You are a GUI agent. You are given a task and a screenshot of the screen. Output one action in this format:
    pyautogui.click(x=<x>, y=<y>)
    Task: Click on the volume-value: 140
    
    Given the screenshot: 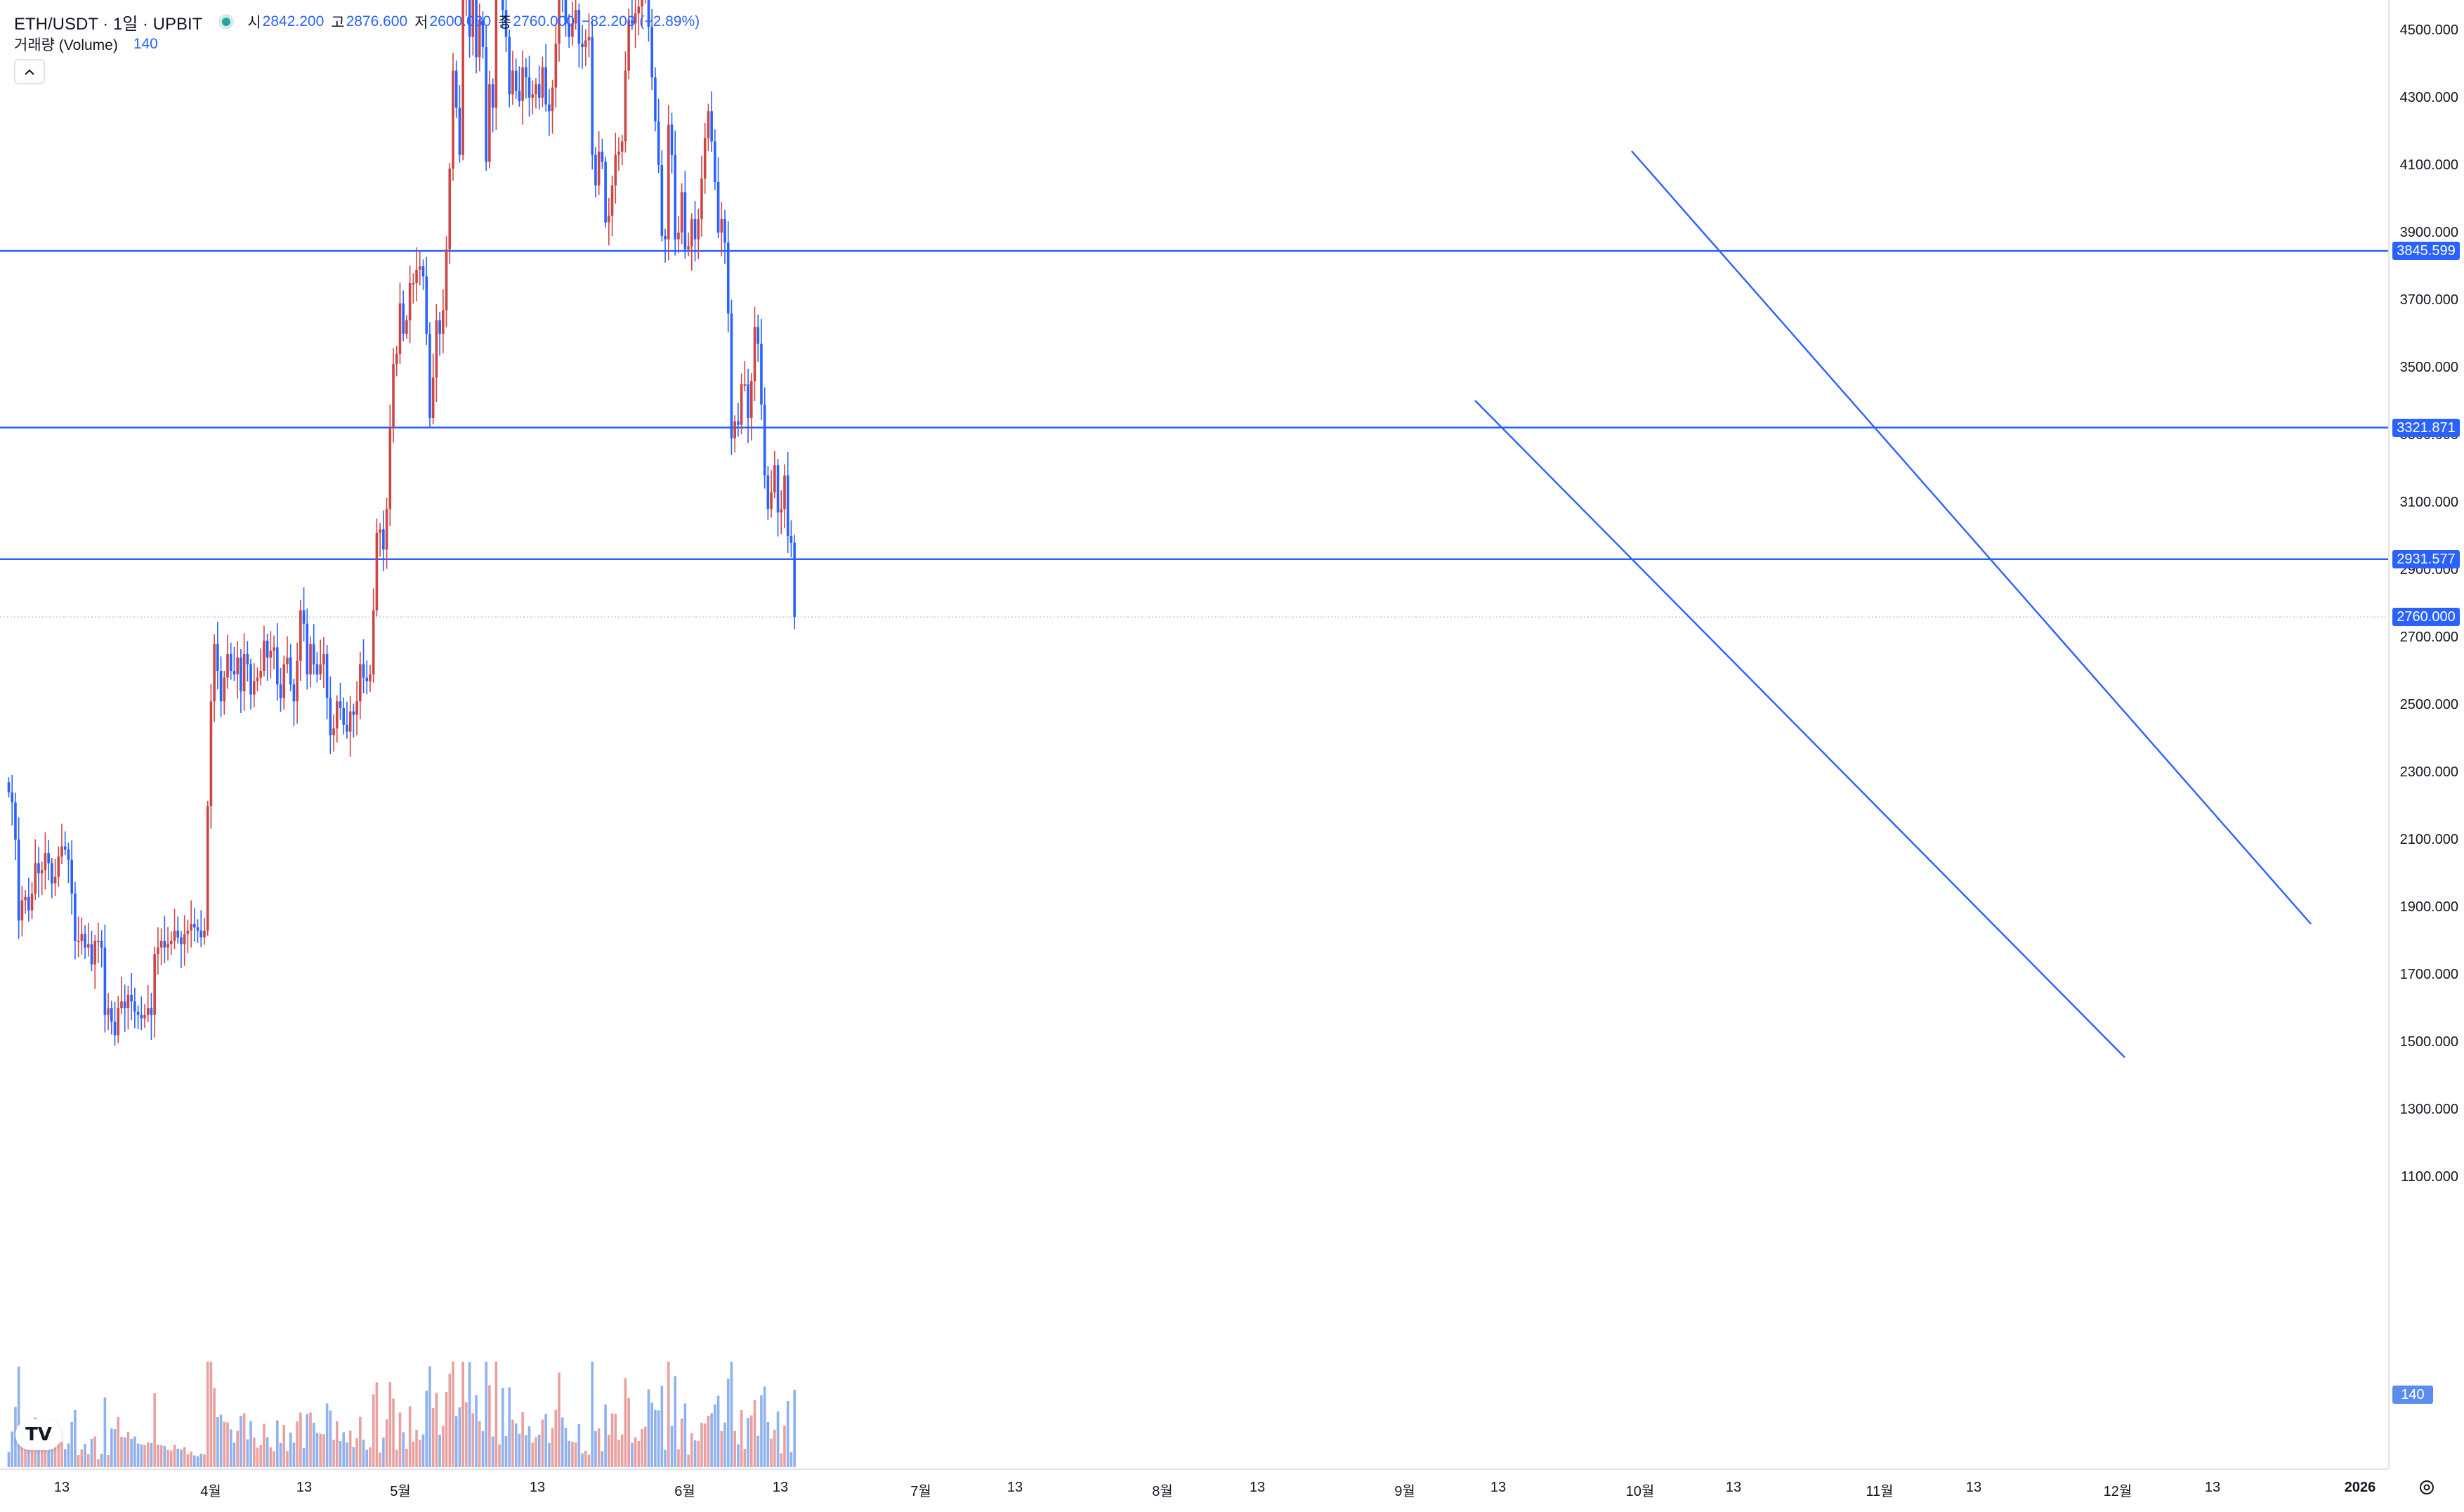 What is the action you would take?
    pyautogui.click(x=145, y=44)
    